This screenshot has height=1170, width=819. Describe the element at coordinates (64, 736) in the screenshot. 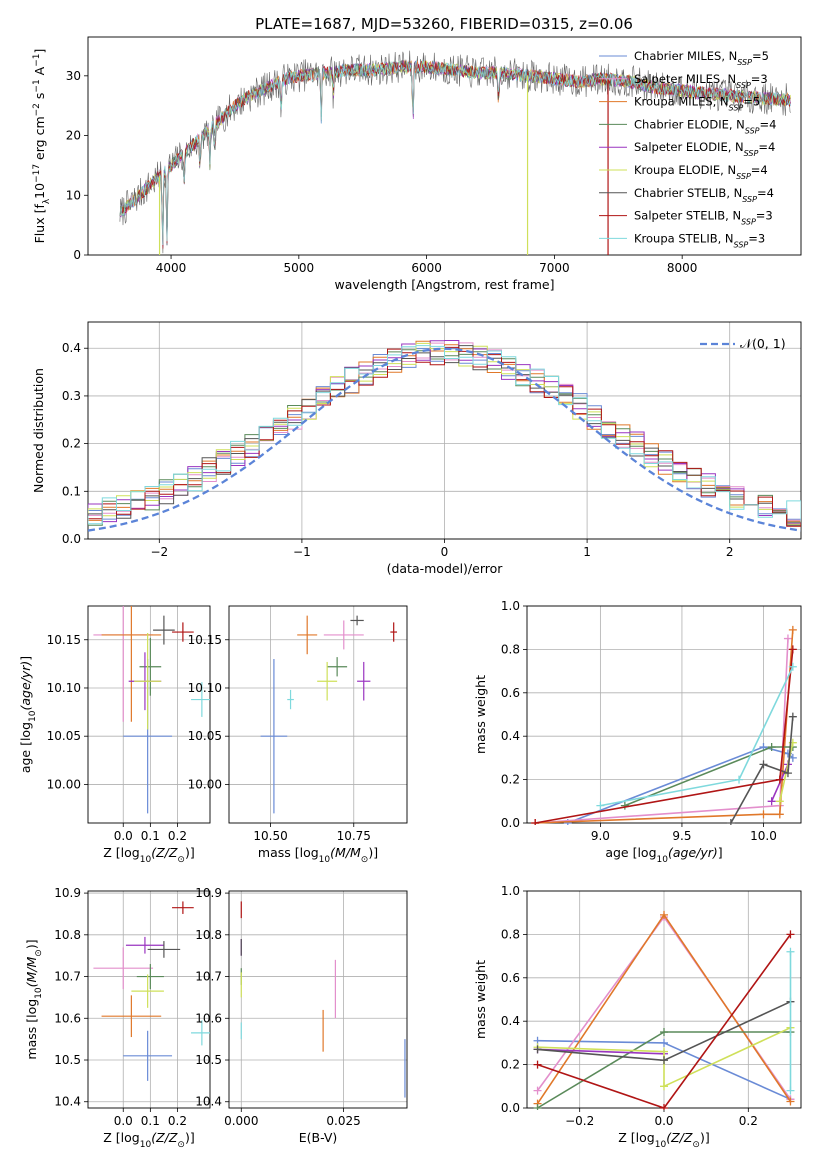

I see `y-tick-label: 10.05` at that location.